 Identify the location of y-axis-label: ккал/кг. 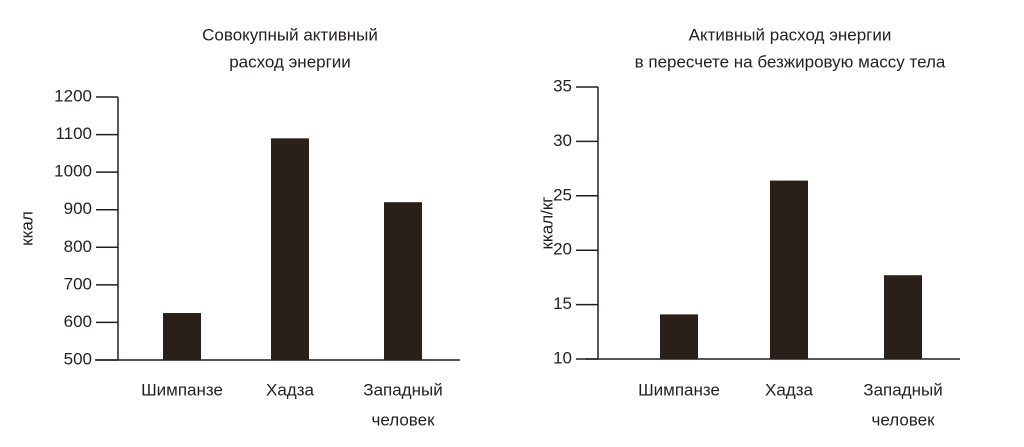
(546, 223).